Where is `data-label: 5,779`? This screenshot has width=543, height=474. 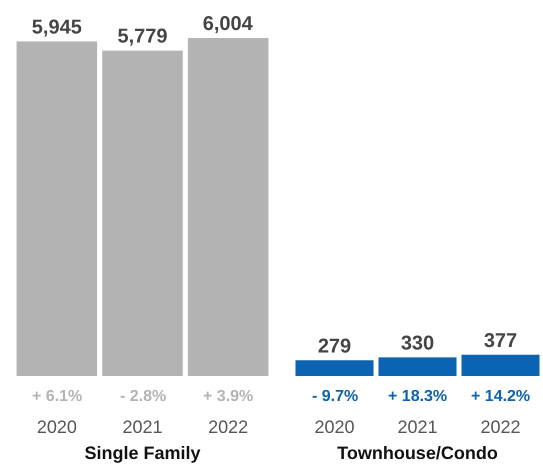
data-label: 5,779 is located at coordinates (142, 37).